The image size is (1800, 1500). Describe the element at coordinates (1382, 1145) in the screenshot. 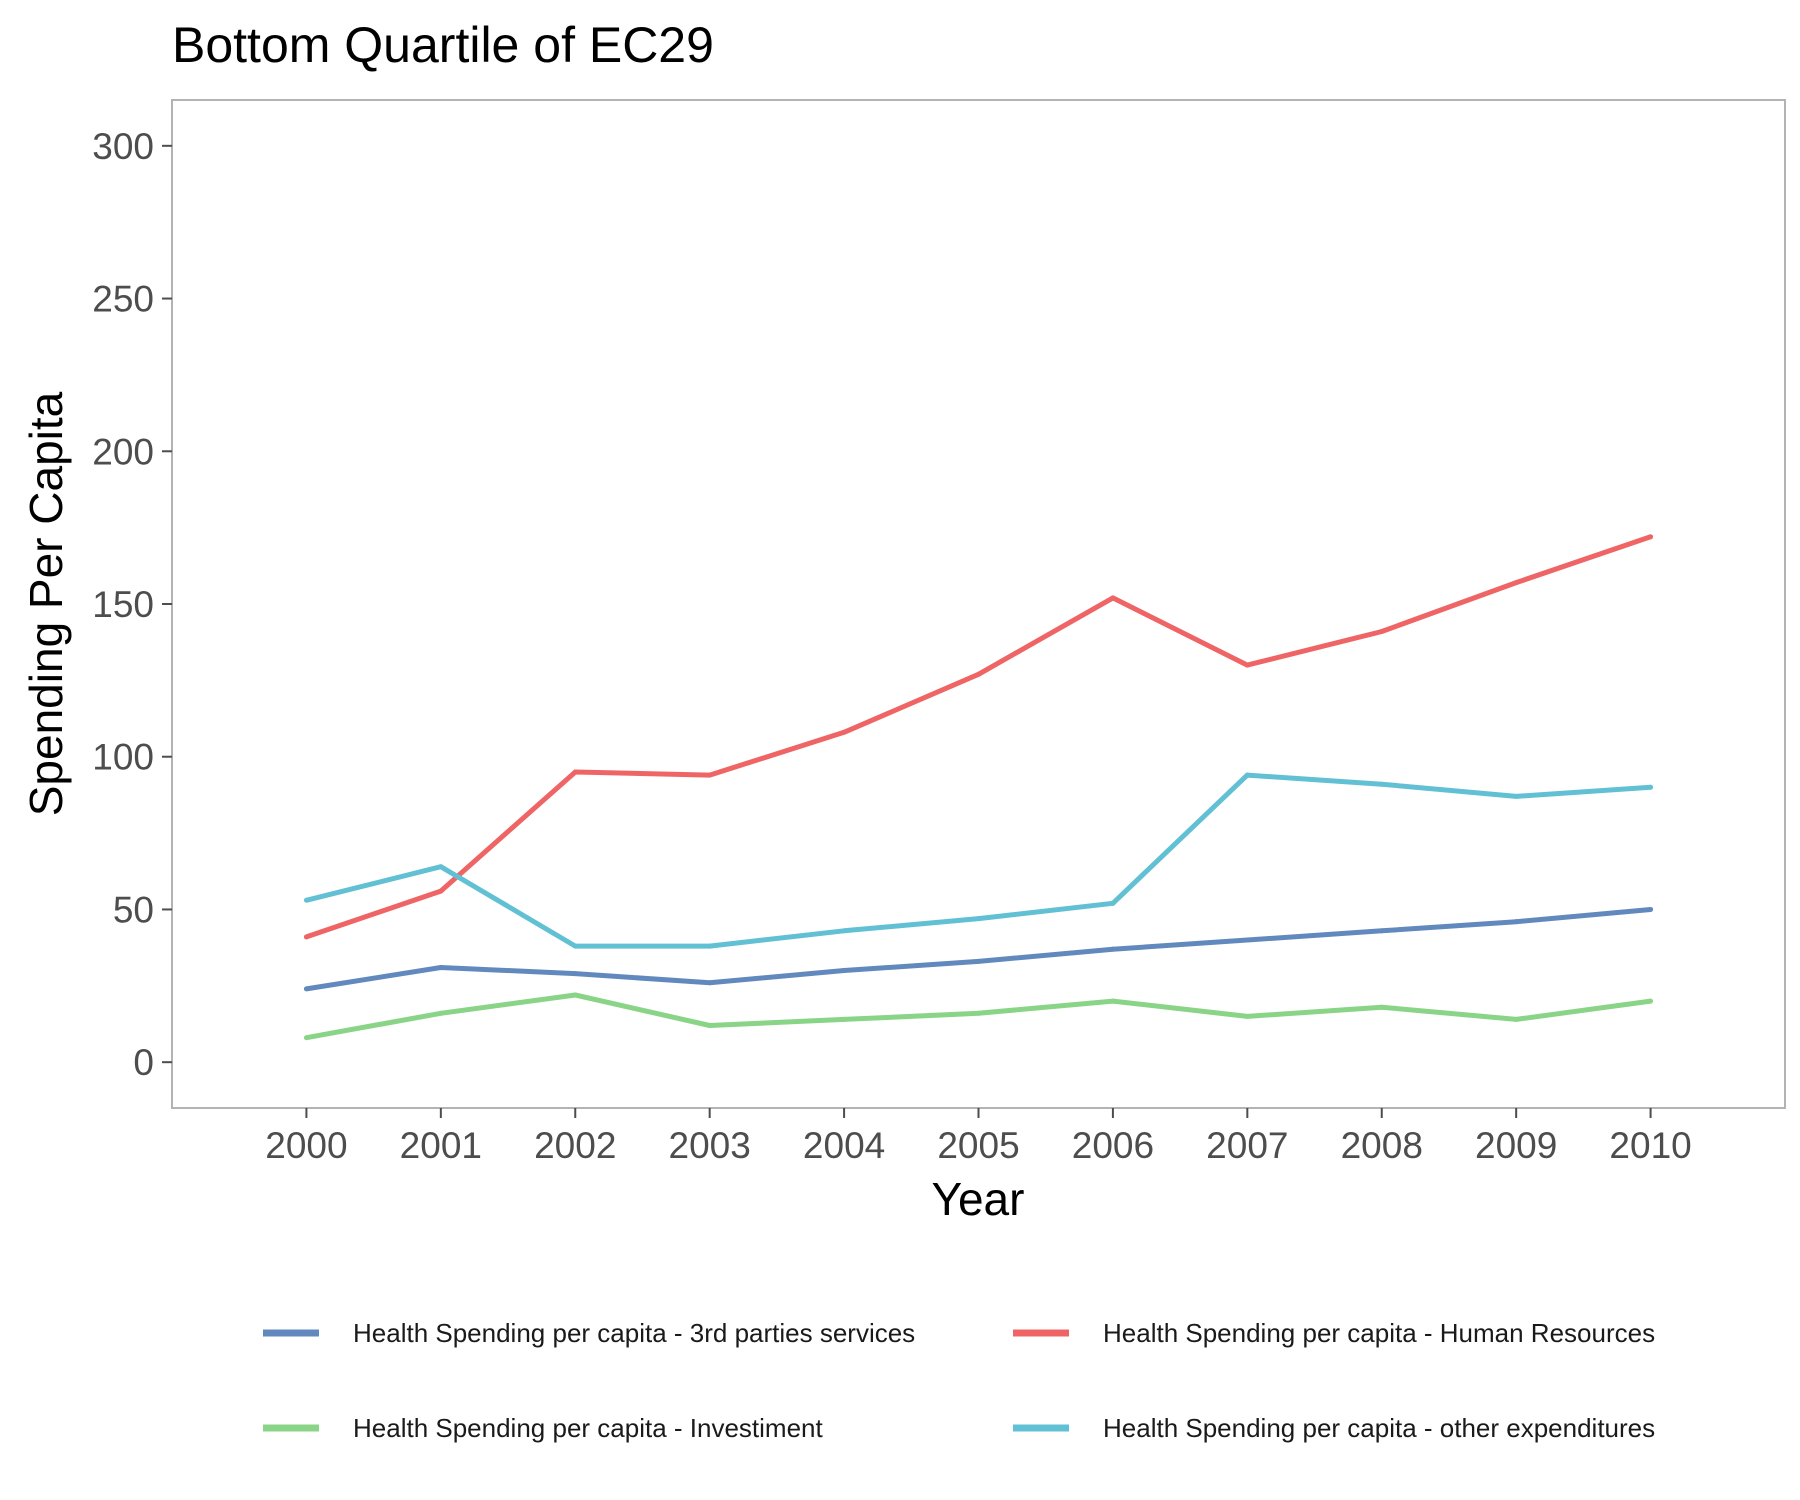

I see `x-tick-label: 2008` at that location.